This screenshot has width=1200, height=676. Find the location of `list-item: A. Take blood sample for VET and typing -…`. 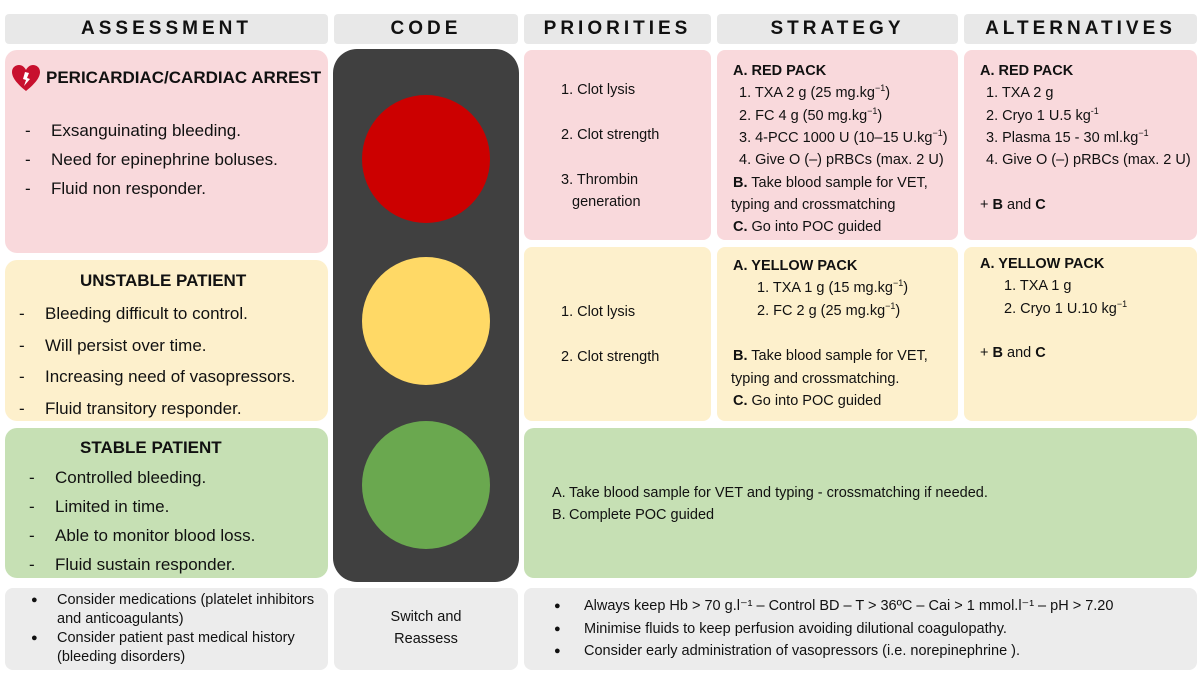

list-item: A. Take blood sample for VET and typing -… is located at coordinates (770, 493).